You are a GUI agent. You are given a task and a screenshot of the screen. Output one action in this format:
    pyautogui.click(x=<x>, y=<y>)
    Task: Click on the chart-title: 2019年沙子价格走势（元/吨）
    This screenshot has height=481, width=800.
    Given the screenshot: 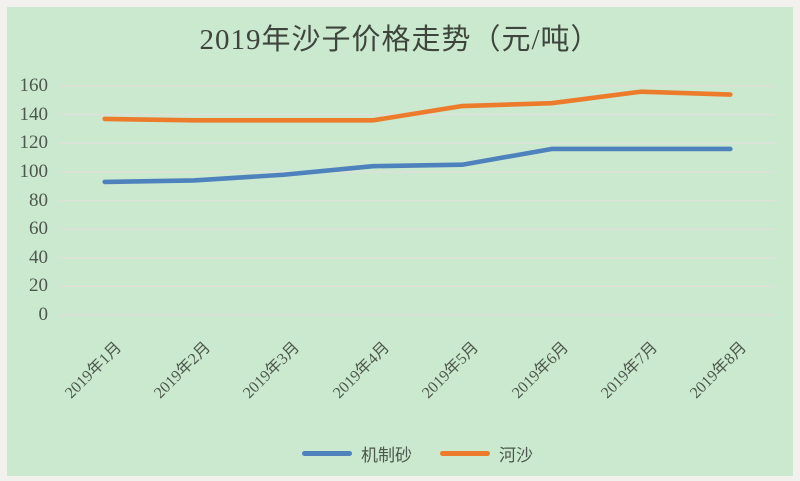 What is the action you would take?
    pyautogui.click(x=400, y=40)
    